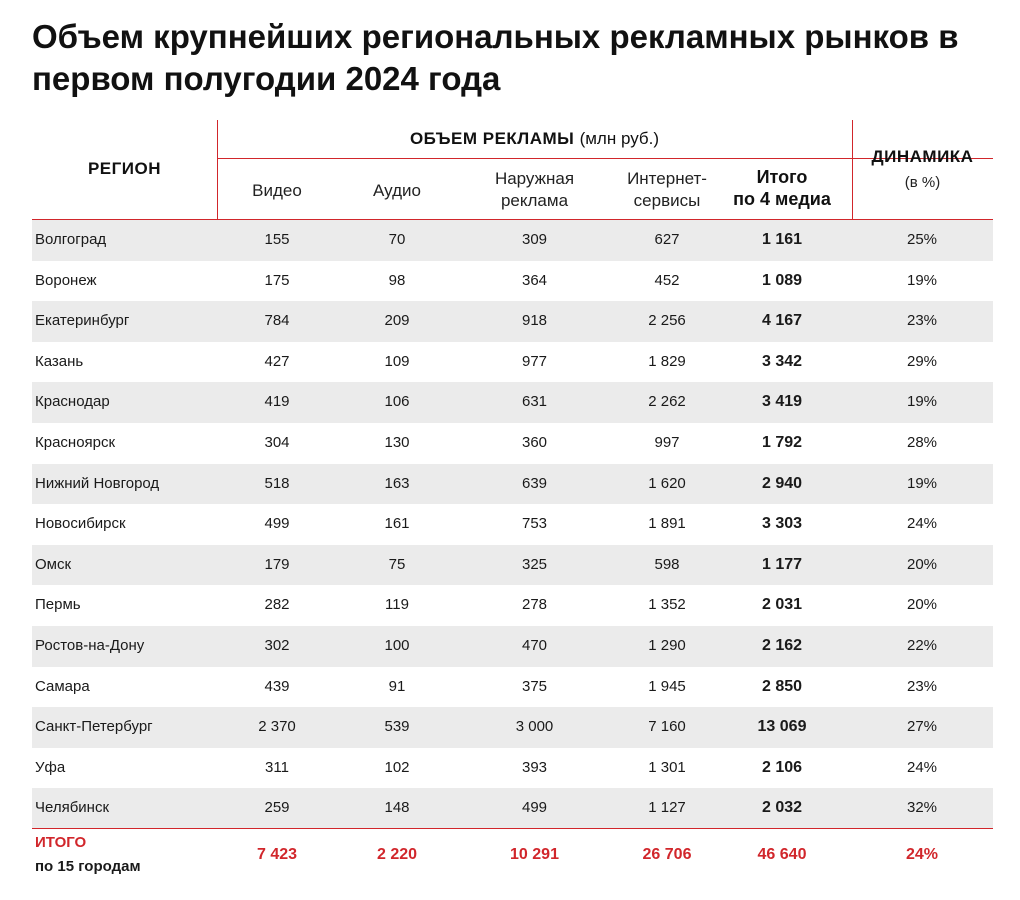 Image resolution: width=1020 pixels, height=900 pixels. What do you see at coordinates (62, 686) in the screenshot?
I see `cell-region: Самара` at bounding box center [62, 686].